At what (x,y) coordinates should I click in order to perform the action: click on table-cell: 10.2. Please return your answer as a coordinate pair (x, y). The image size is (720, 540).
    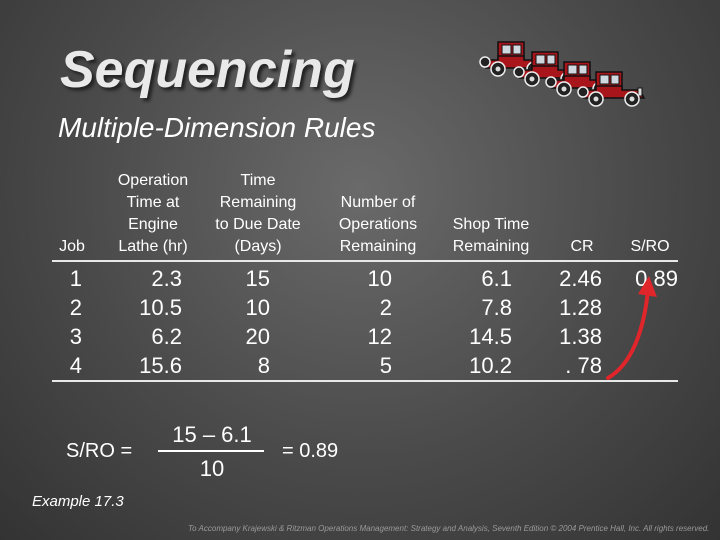
    Looking at the image, I should click on (490, 365).